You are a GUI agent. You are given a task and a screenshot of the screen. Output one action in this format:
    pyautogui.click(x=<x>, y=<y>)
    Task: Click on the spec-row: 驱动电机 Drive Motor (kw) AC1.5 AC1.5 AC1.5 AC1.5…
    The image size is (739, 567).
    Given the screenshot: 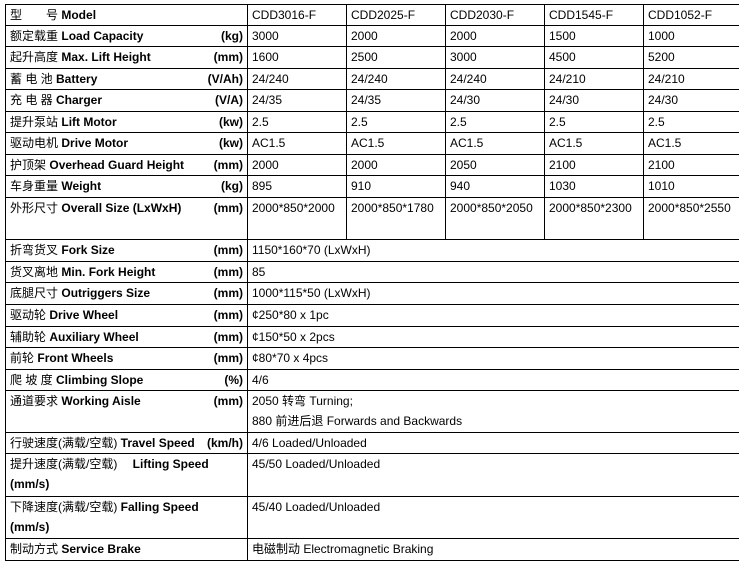 What is the action you would take?
    pyautogui.click(x=372, y=143)
    